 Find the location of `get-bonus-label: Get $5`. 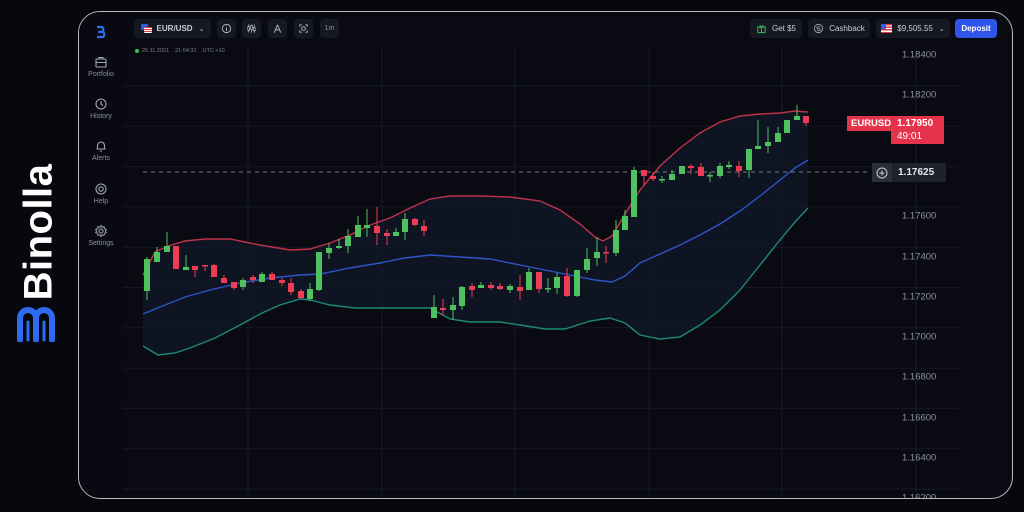

get-bonus-label: Get $5 is located at coordinates (783, 28).